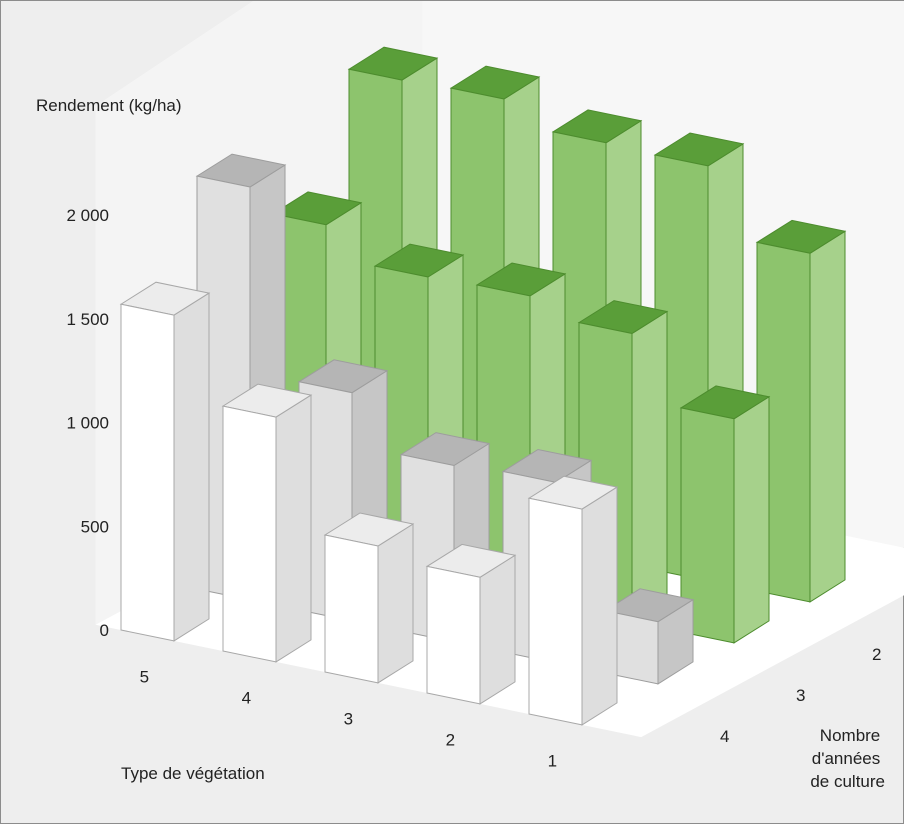 The height and width of the screenshot is (825, 904). Describe the element at coordinates (800, 695) in the screenshot. I see `z-category-label: 3` at that location.